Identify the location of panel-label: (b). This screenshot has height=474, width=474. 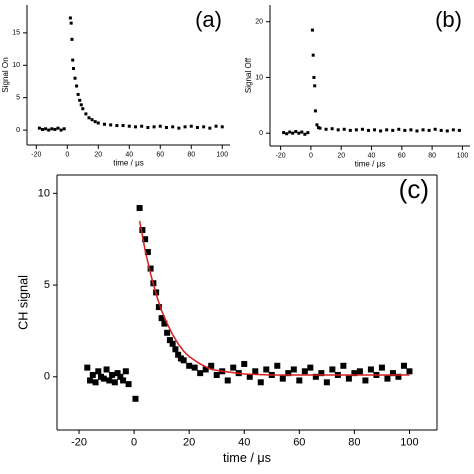
(448, 19).